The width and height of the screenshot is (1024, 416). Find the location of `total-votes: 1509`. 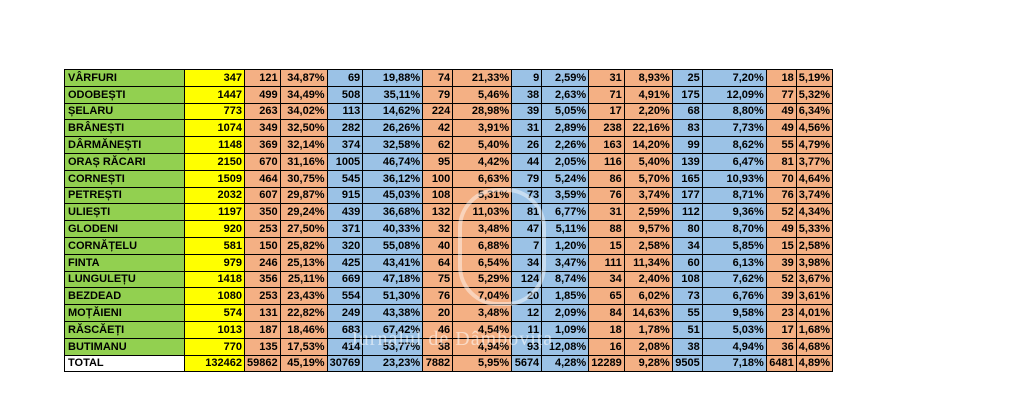

total-votes: 1509 is located at coordinates (214, 178).